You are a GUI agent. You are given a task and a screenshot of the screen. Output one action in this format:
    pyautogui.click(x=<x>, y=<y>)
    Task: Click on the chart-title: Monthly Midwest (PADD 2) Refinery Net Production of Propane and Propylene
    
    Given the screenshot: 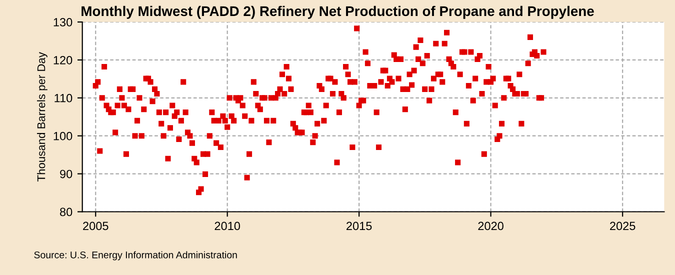 What is the action you would take?
    pyautogui.click(x=338, y=12)
    